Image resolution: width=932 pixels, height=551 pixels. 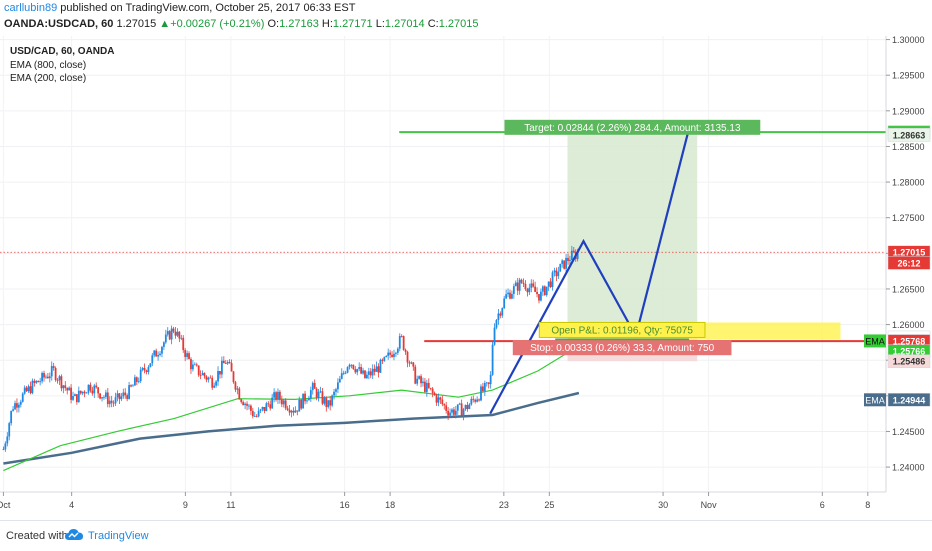 I want to click on open-label: O:, so click(x=273, y=24).